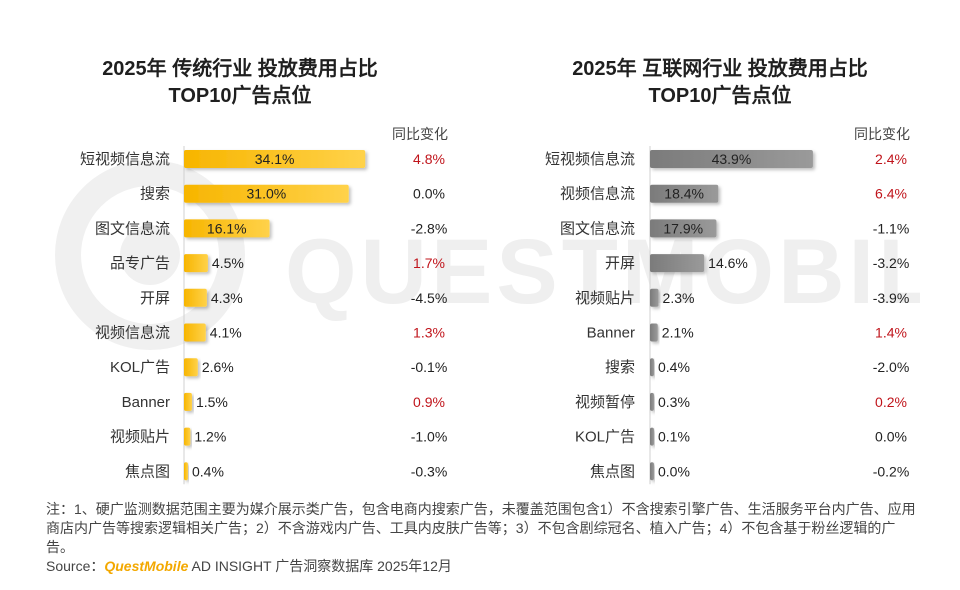 The height and width of the screenshot is (590, 960). I want to click on yoy-change-label: -4.5%, so click(429, 298).